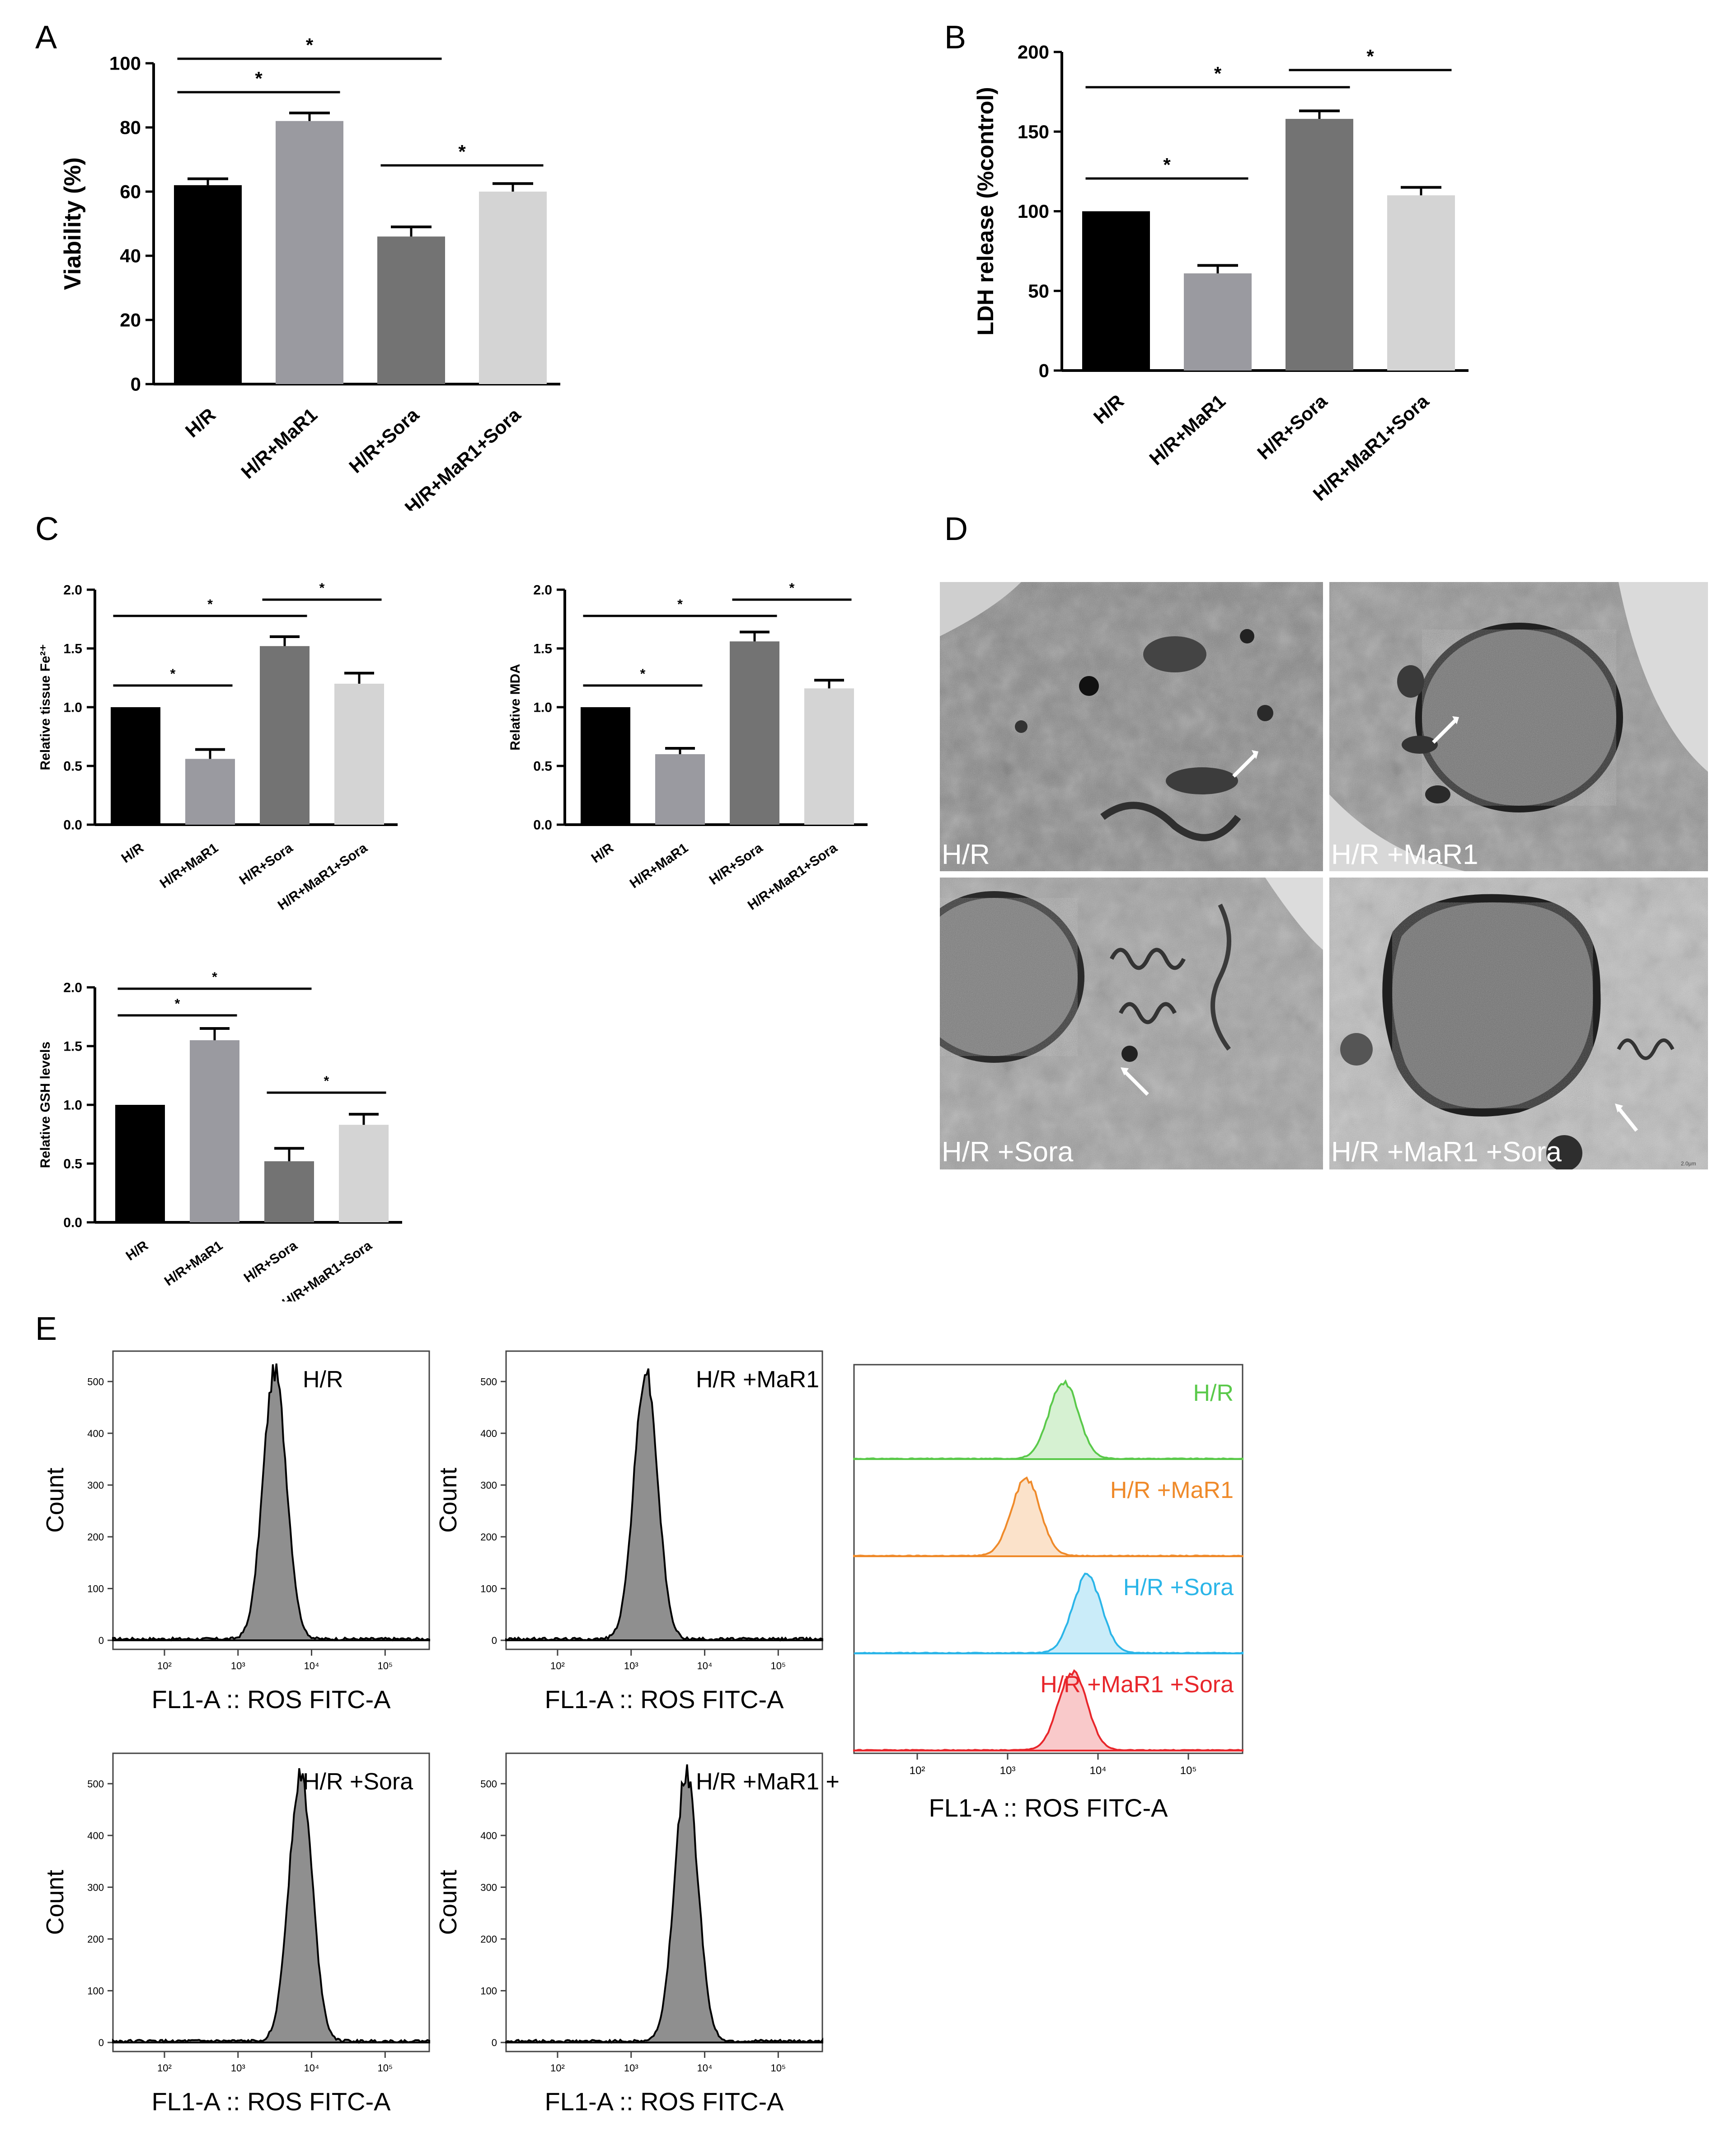 This screenshot has width=1736, height=2141. I want to click on overlay-legend-label: H/R +MaR1, so click(1172, 1490).